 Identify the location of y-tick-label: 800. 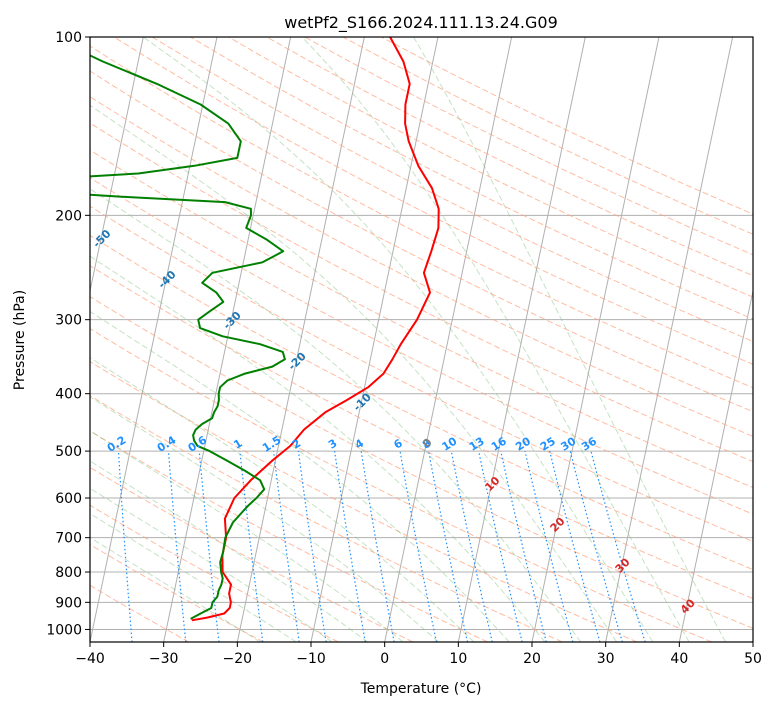
(68, 573).